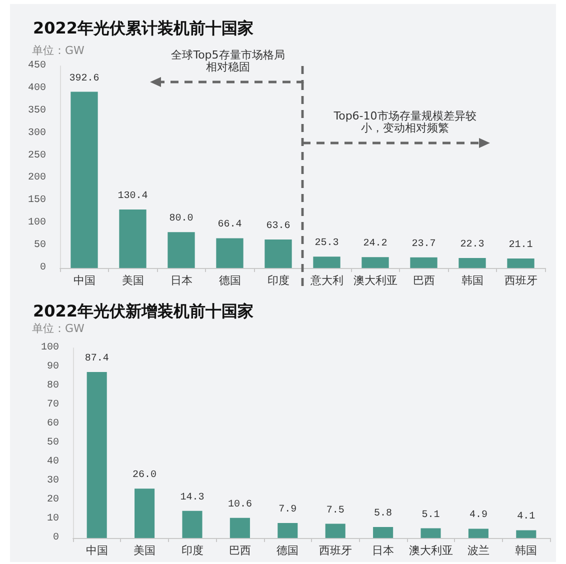  I want to click on data-label: 24.2, so click(375, 244).